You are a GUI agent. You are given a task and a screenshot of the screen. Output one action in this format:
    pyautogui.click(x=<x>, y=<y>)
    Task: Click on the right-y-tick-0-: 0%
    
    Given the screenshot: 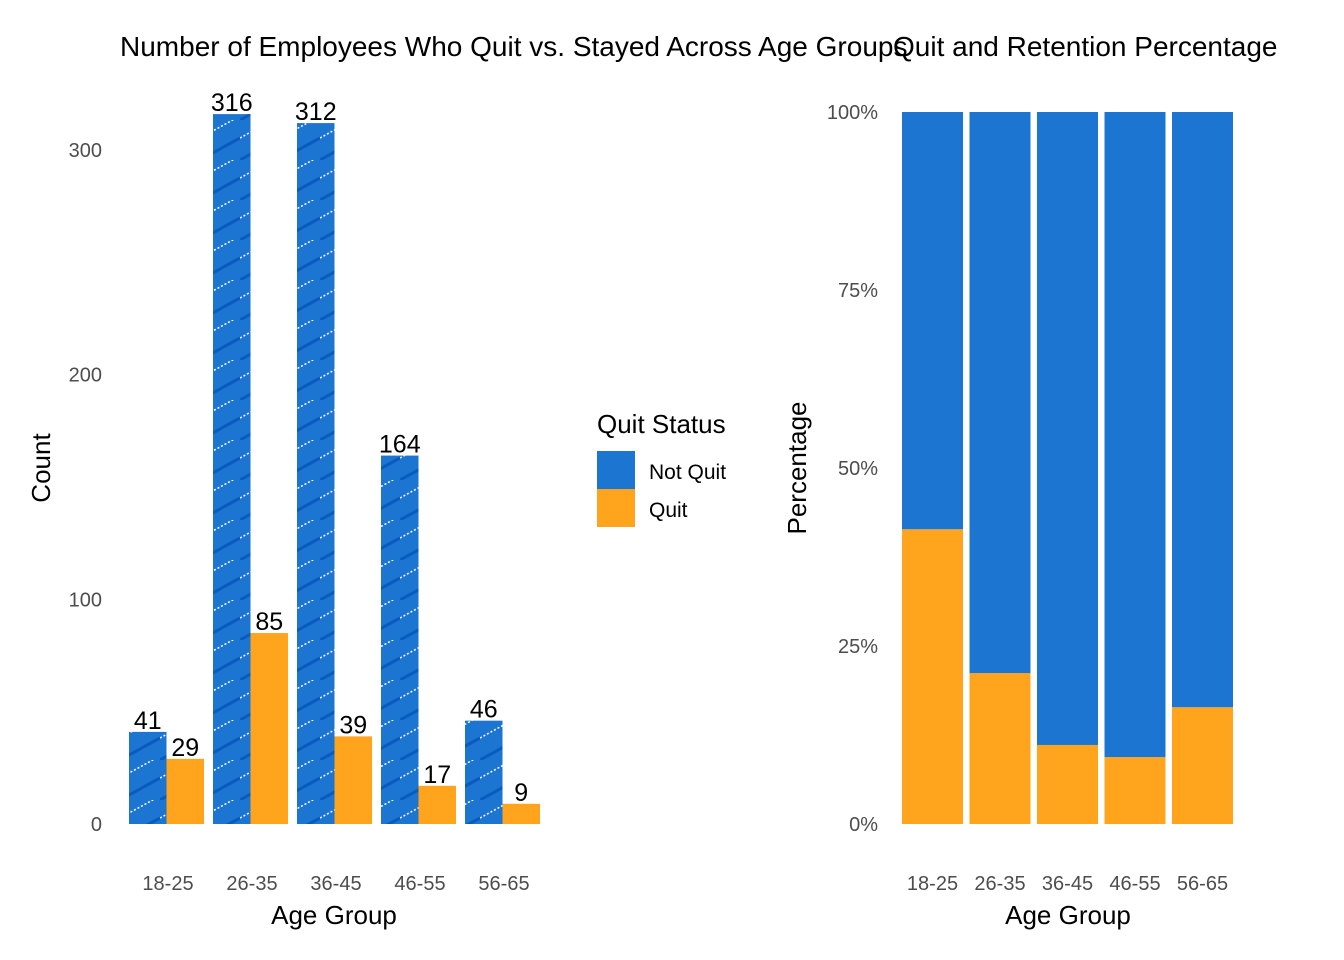 What is the action you would take?
    pyautogui.click(x=863, y=825)
    